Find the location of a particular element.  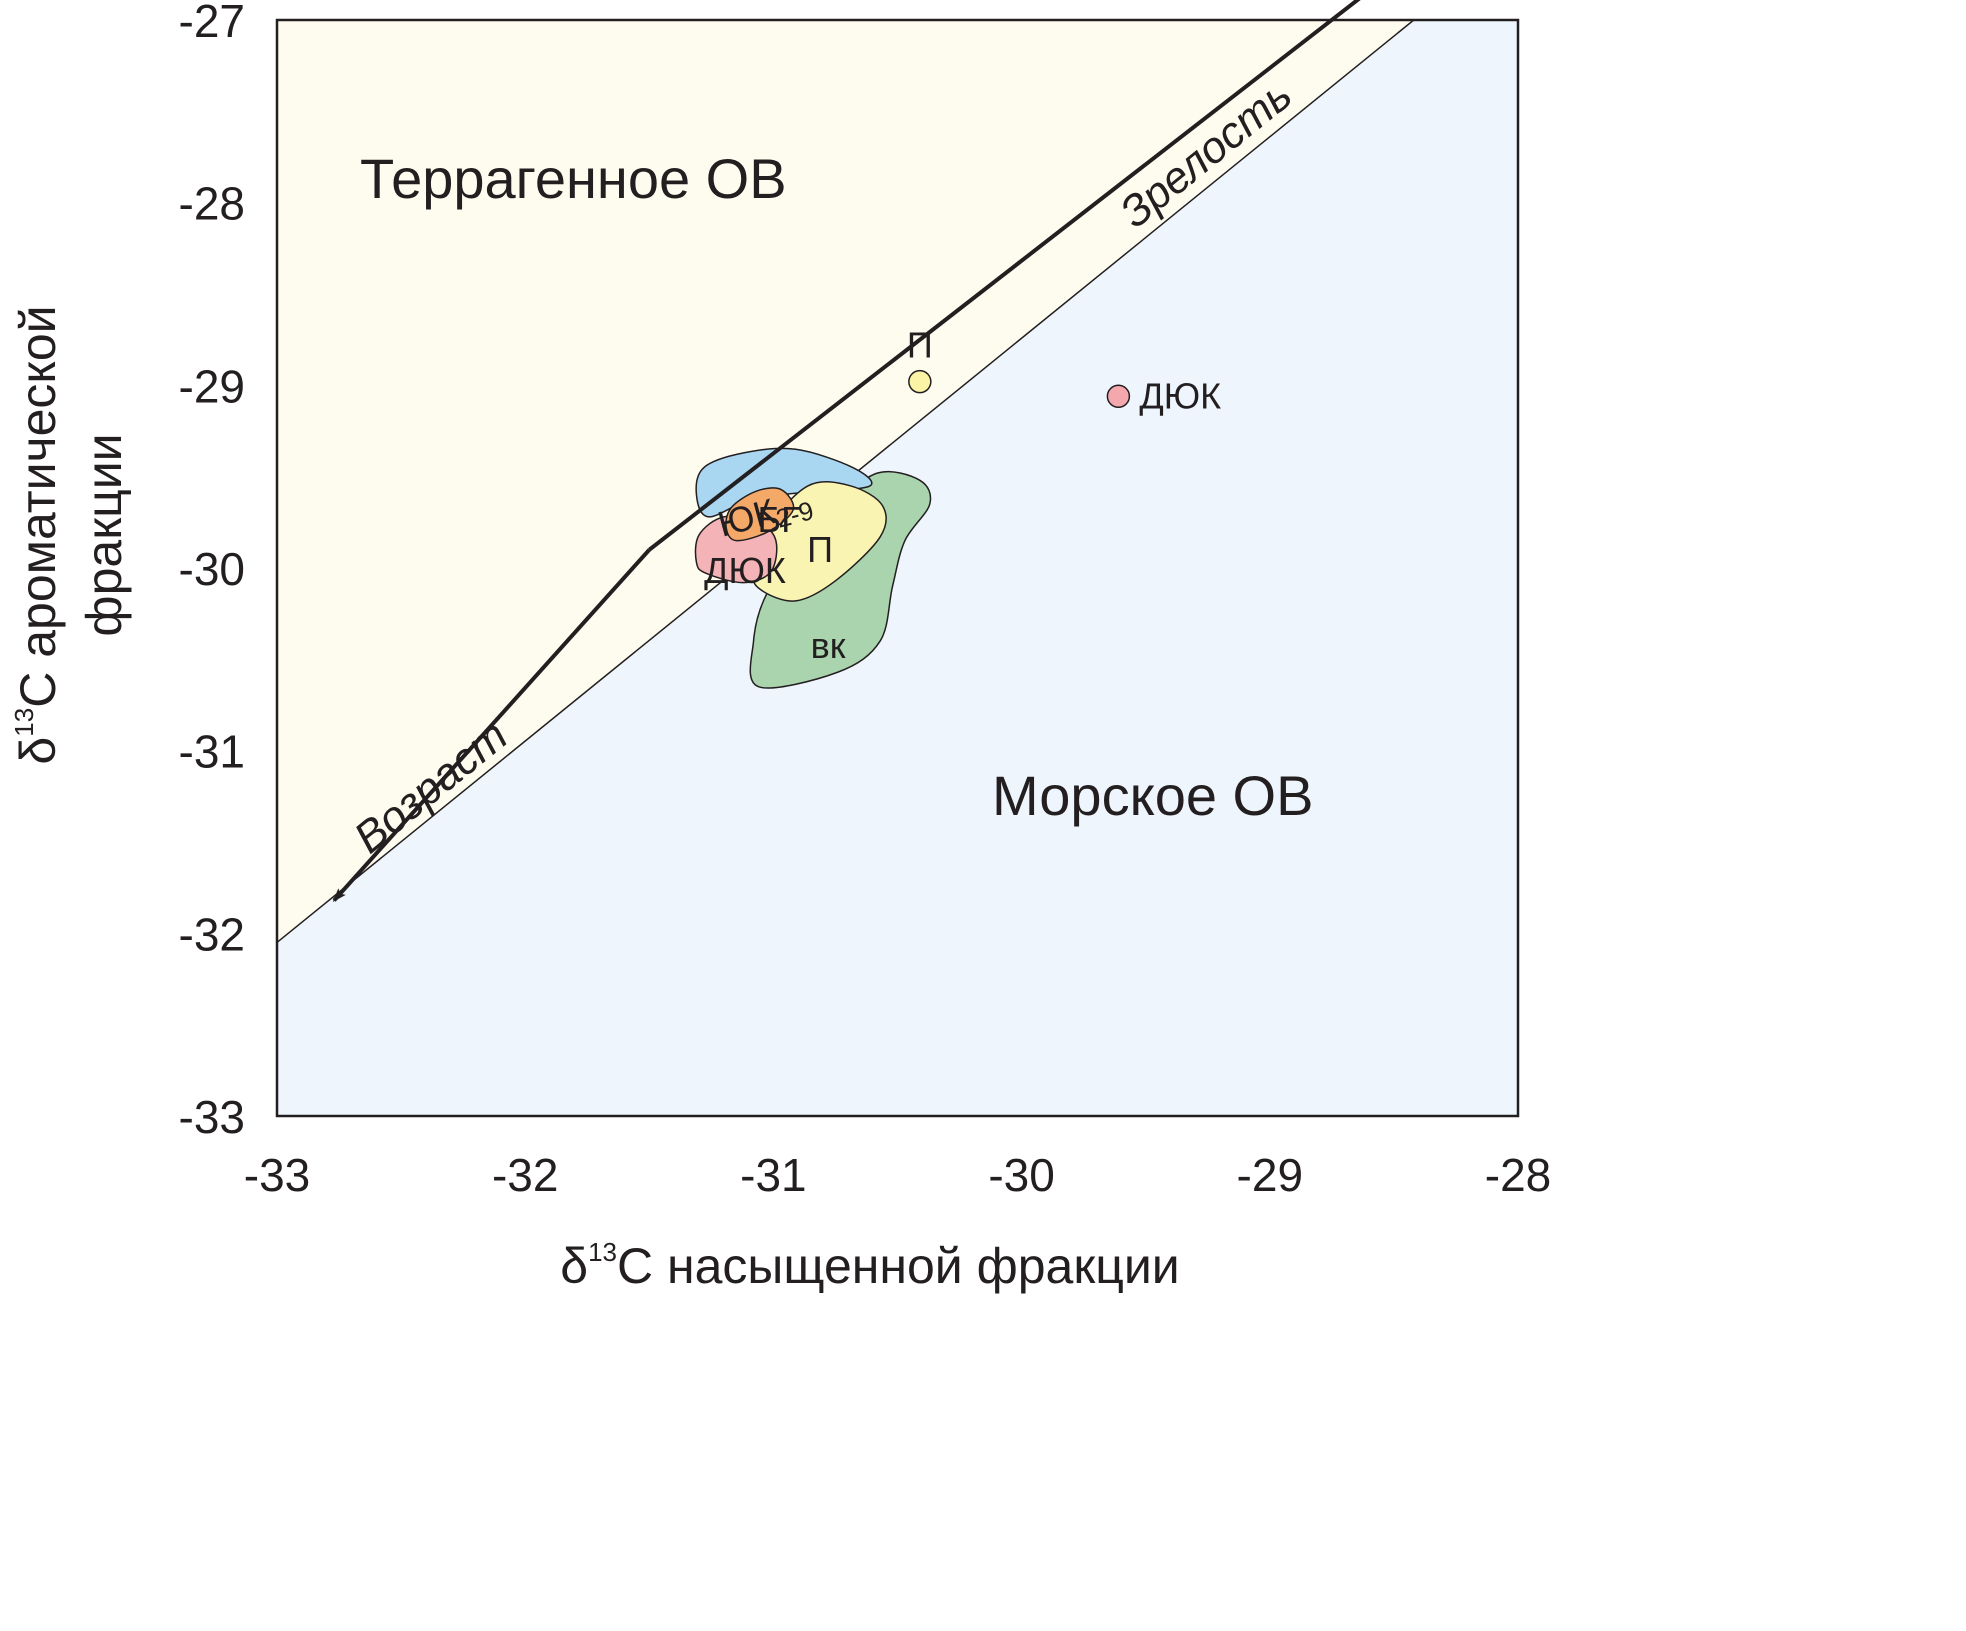

point-label-0: П is located at coordinates (920, 345).